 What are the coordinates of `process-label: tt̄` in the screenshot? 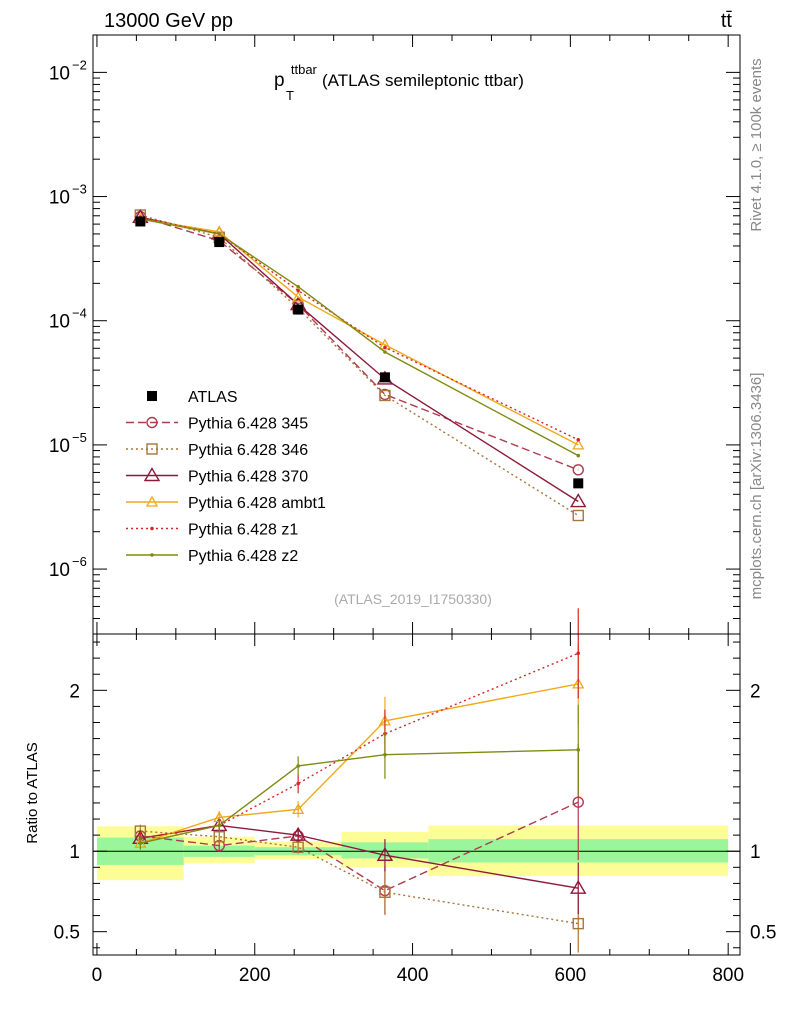 It's located at (727, 21).